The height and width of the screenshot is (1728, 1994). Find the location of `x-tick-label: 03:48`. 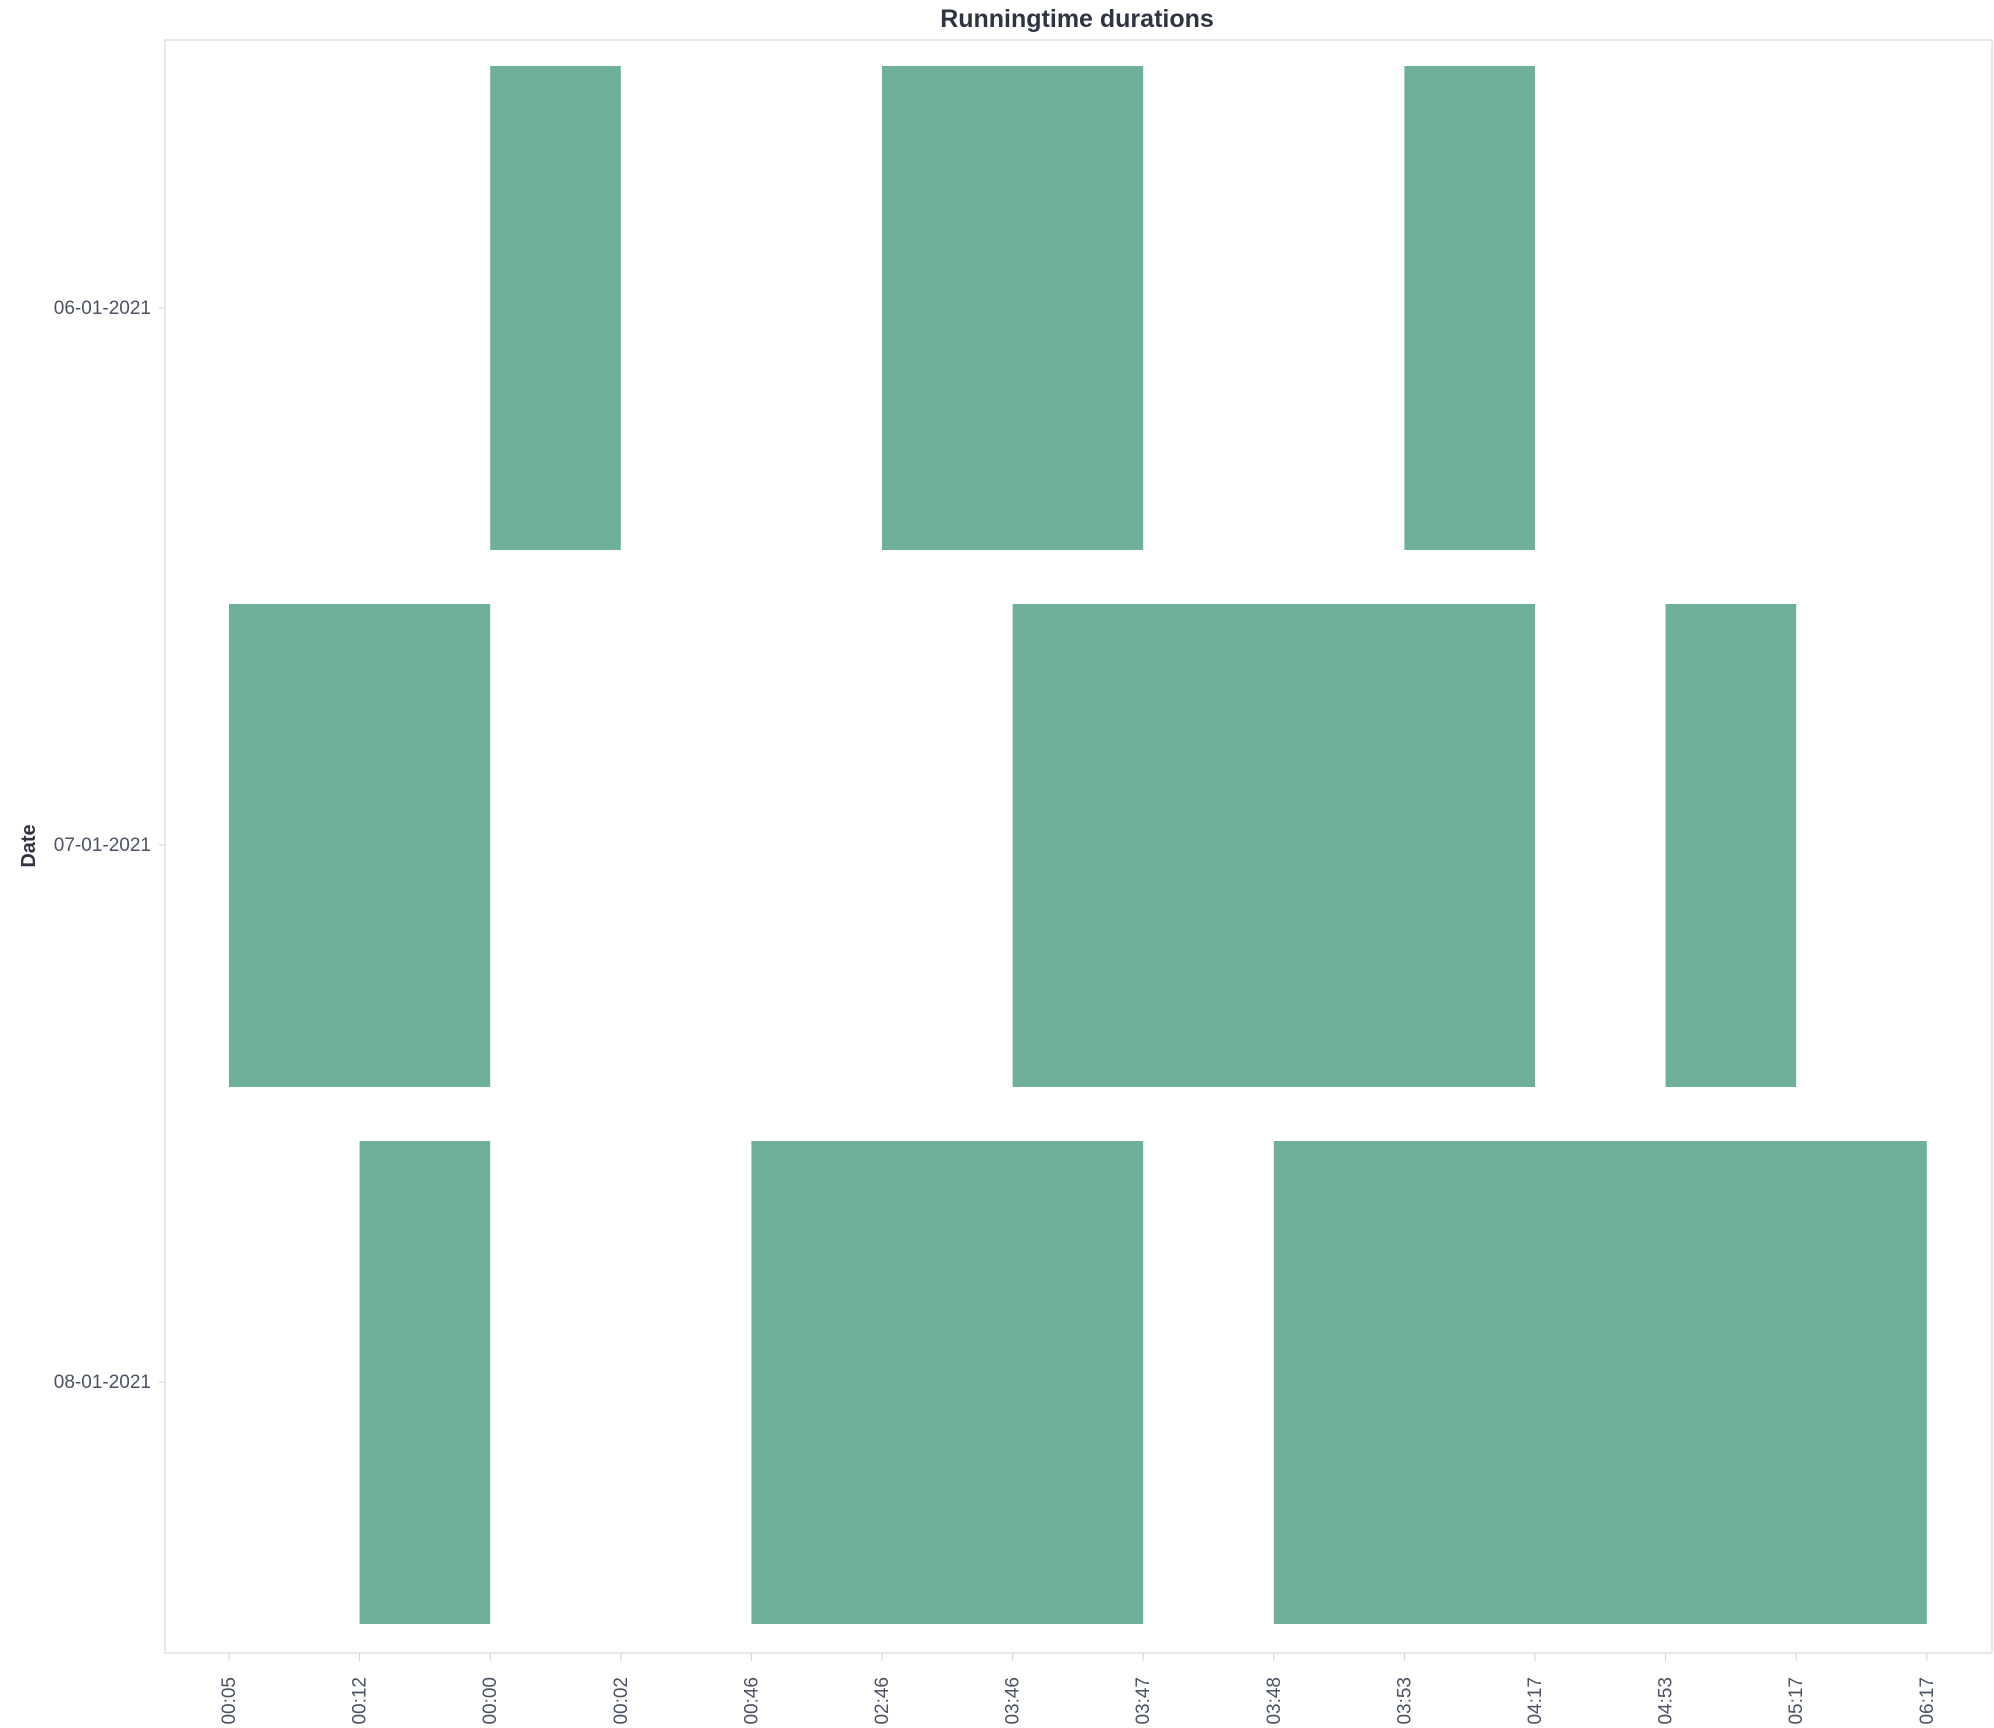

x-tick-label: 03:48 is located at coordinates (1274, 1701).